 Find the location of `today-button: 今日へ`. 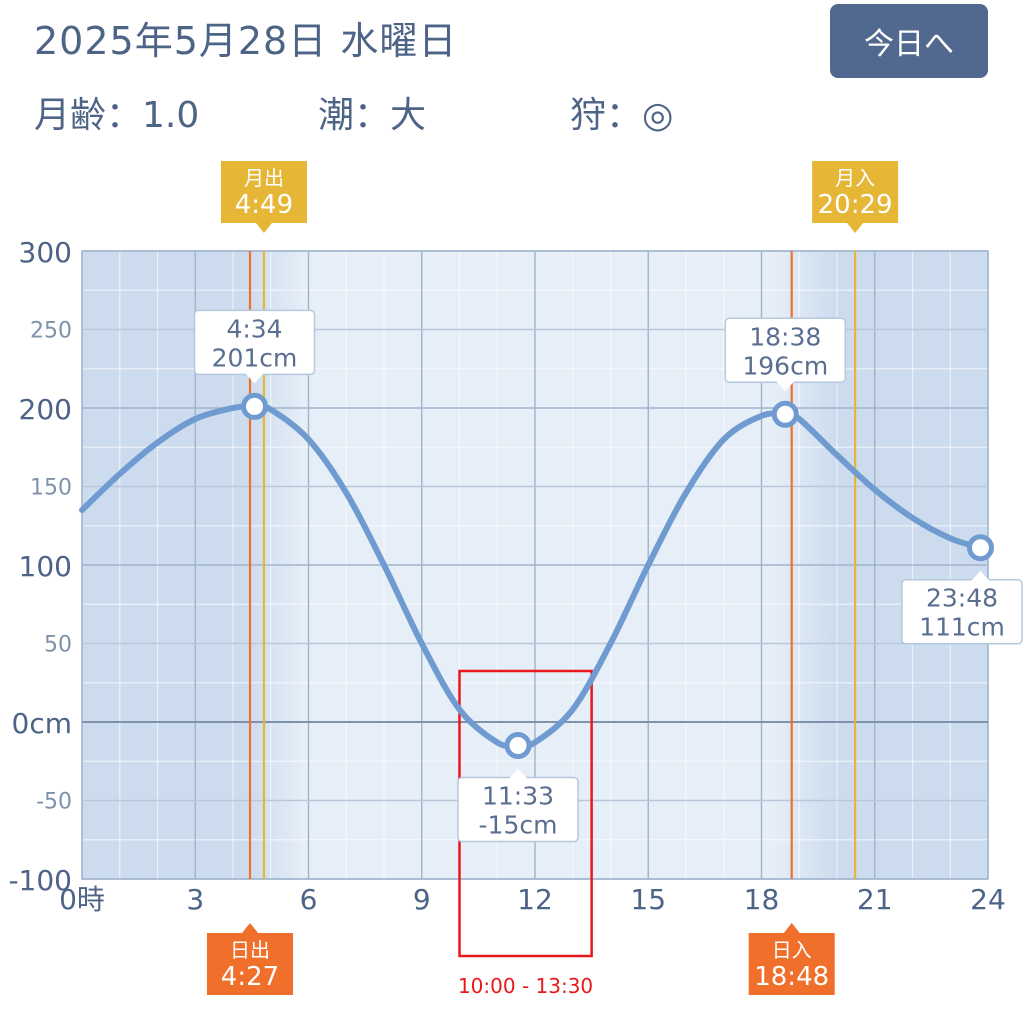

today-button: 今日へ is located at coordinates (909, 41).